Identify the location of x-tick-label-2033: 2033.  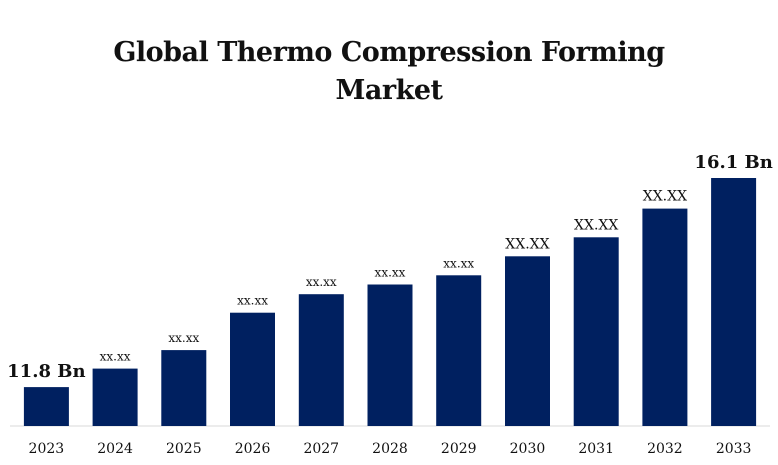
(734, 449).